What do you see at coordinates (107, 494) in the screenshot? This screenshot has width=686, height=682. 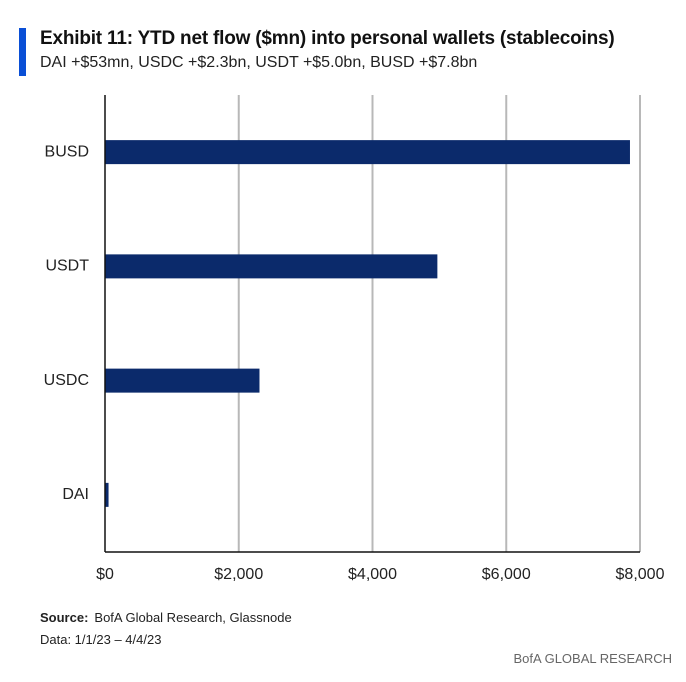 I see `bar-dai` at bounding box center [107, 494].